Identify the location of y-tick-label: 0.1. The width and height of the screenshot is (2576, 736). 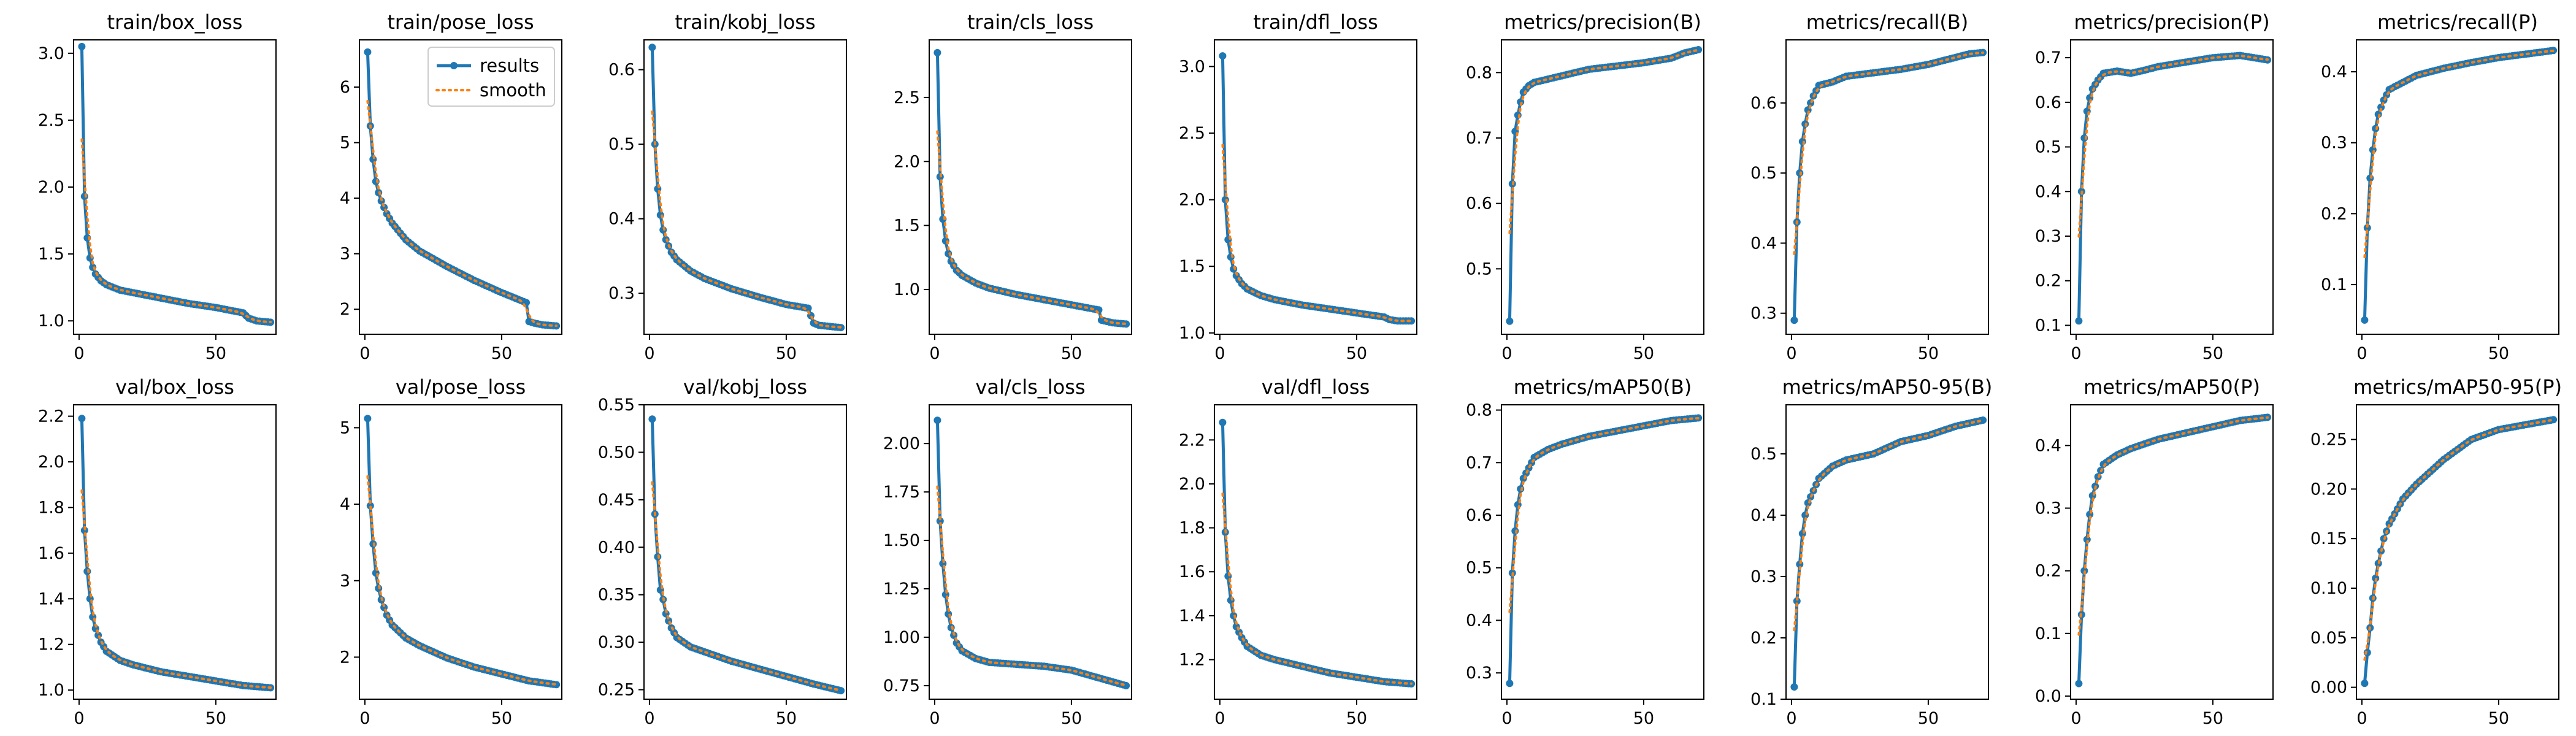
(1763, 699).